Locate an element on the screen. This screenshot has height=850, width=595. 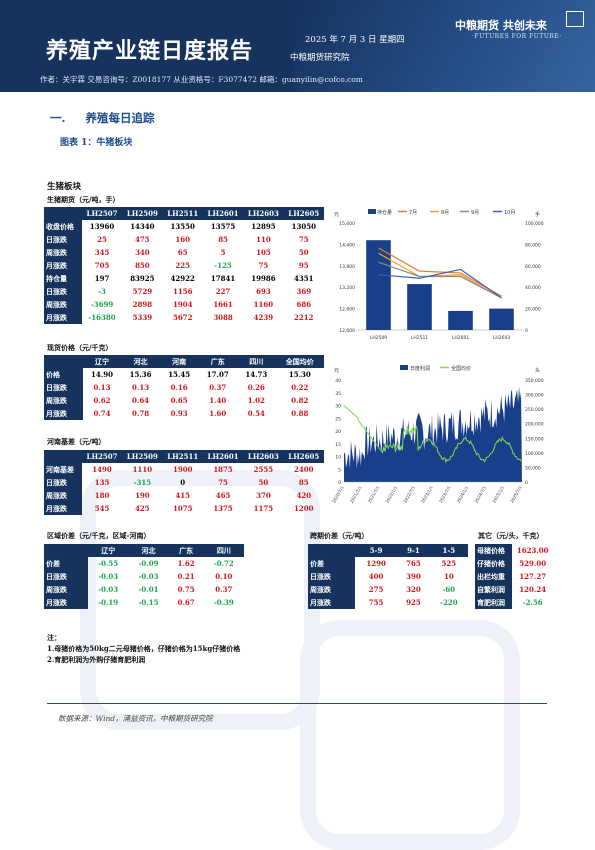
table-cell: 160 is located at coordinates (183, 239).